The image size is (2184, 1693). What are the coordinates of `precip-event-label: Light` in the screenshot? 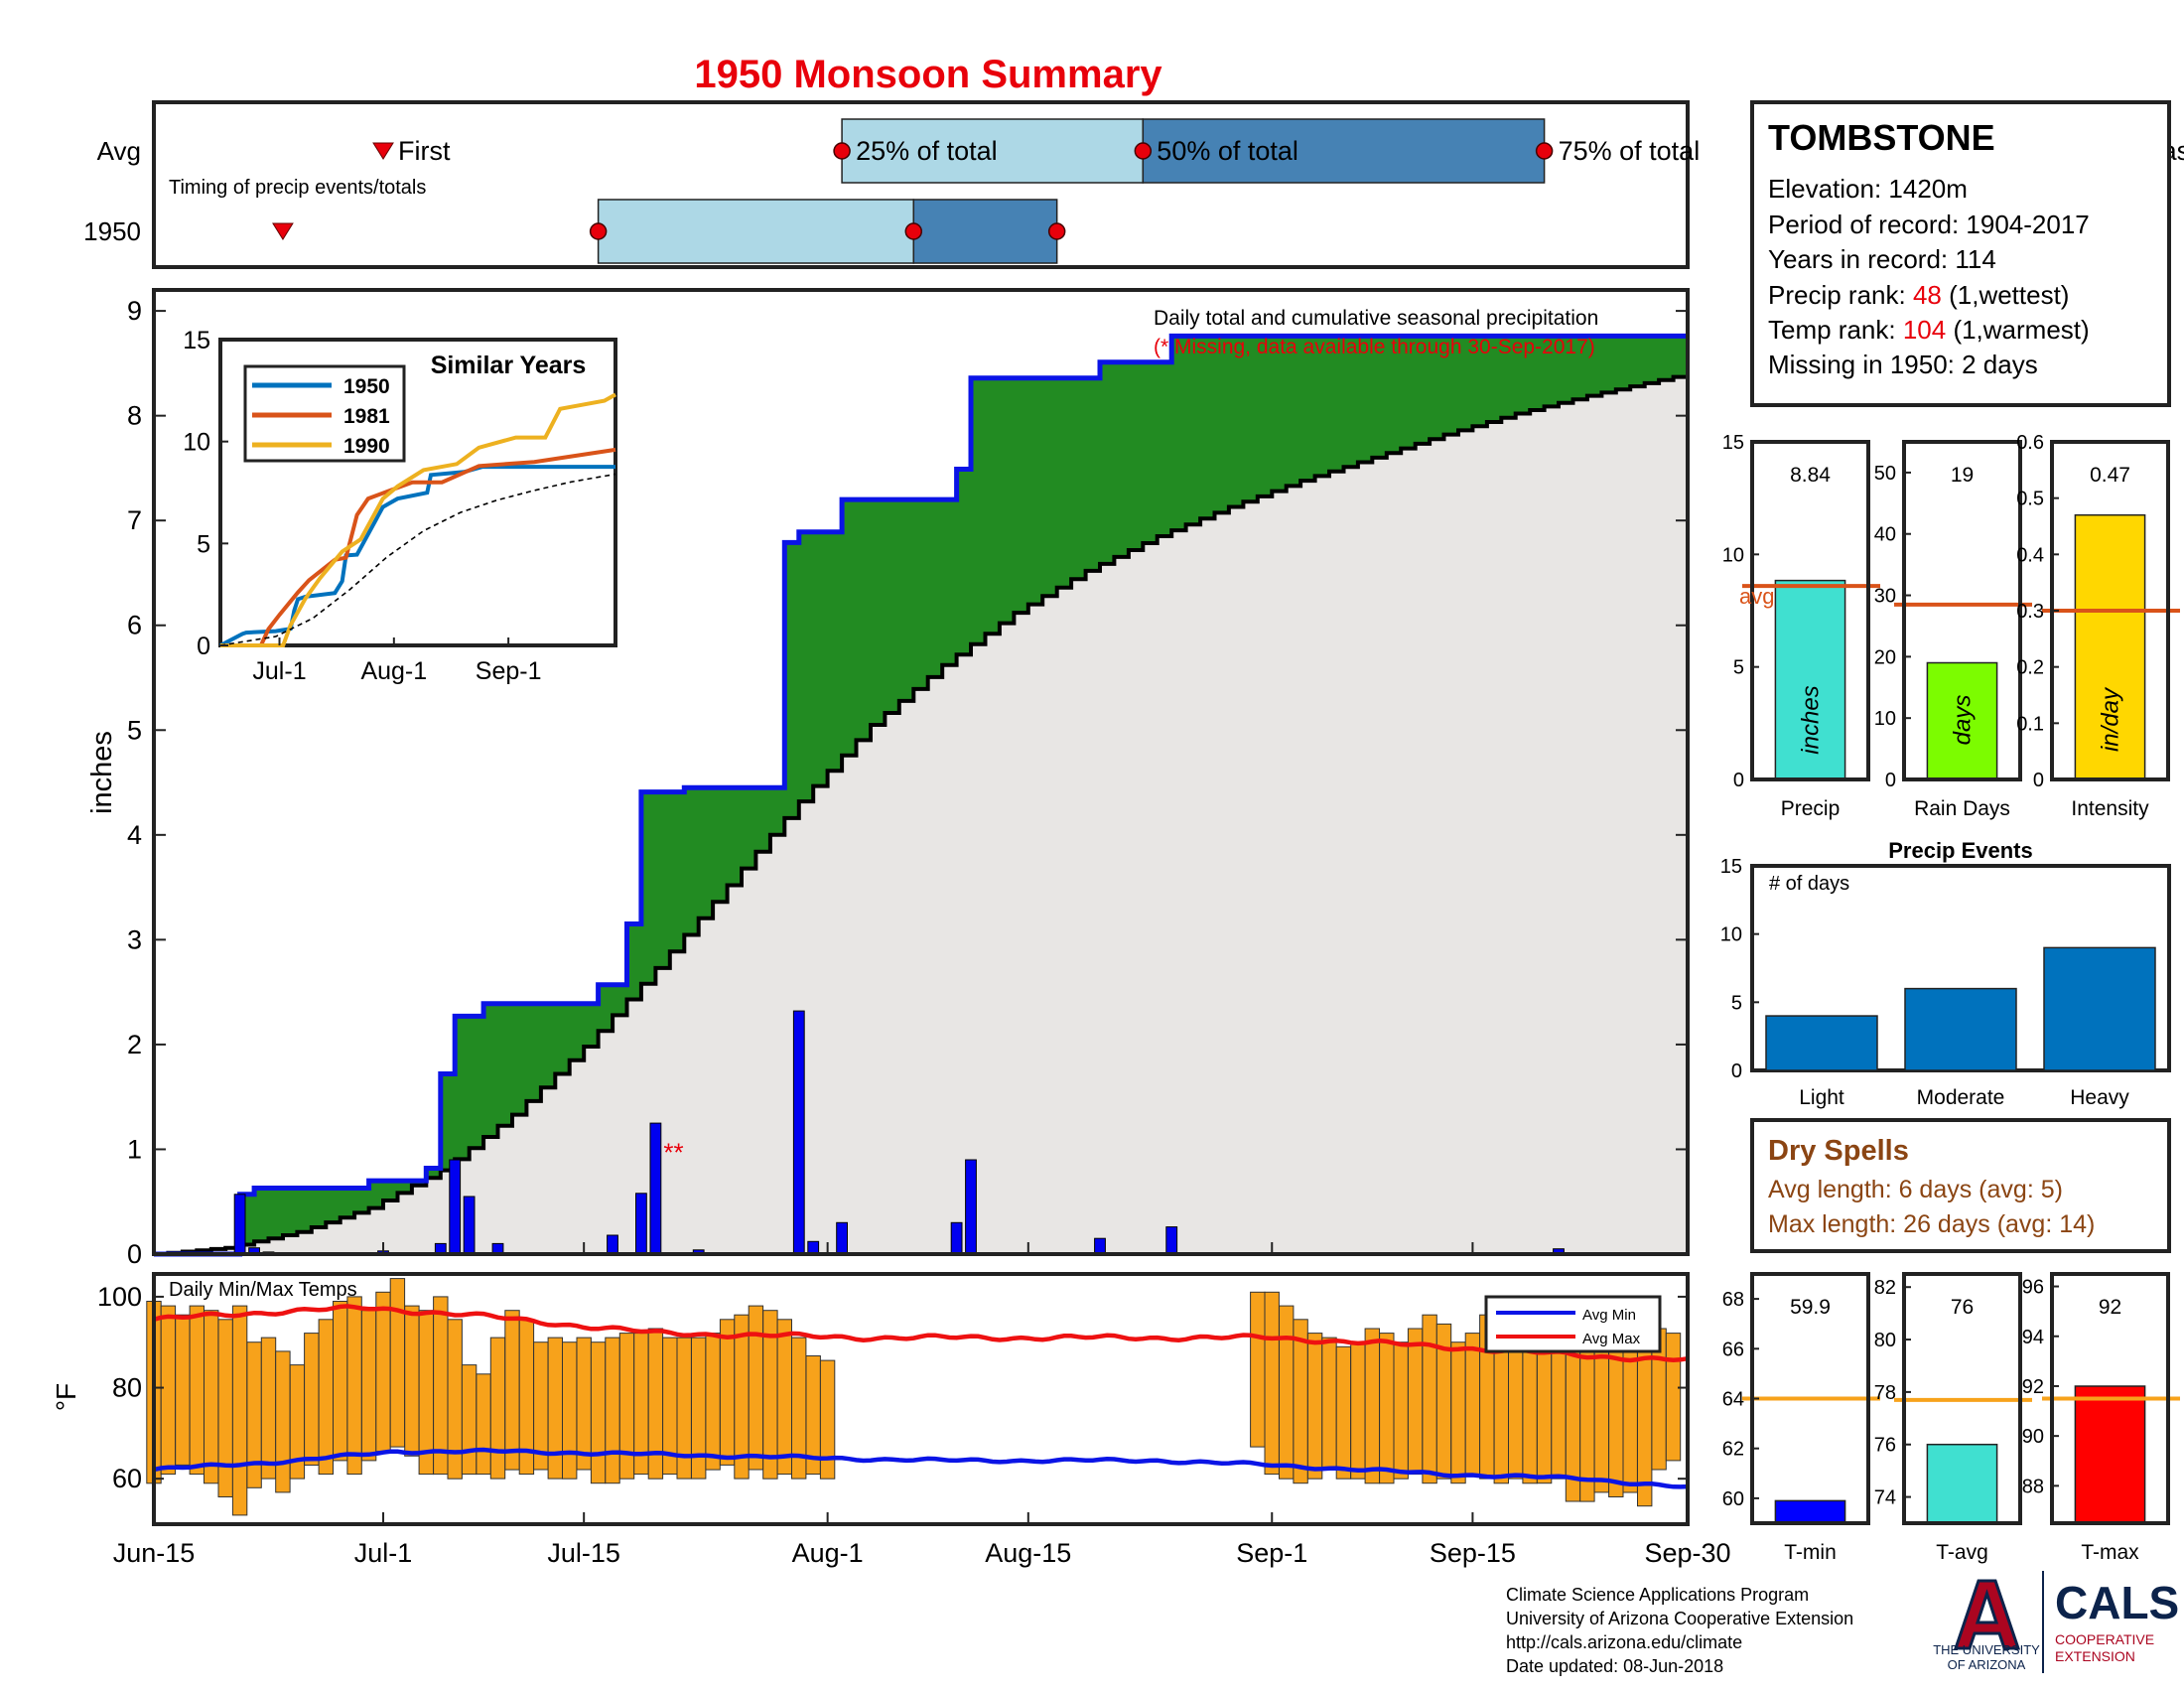 It's located at (1821, 1098).